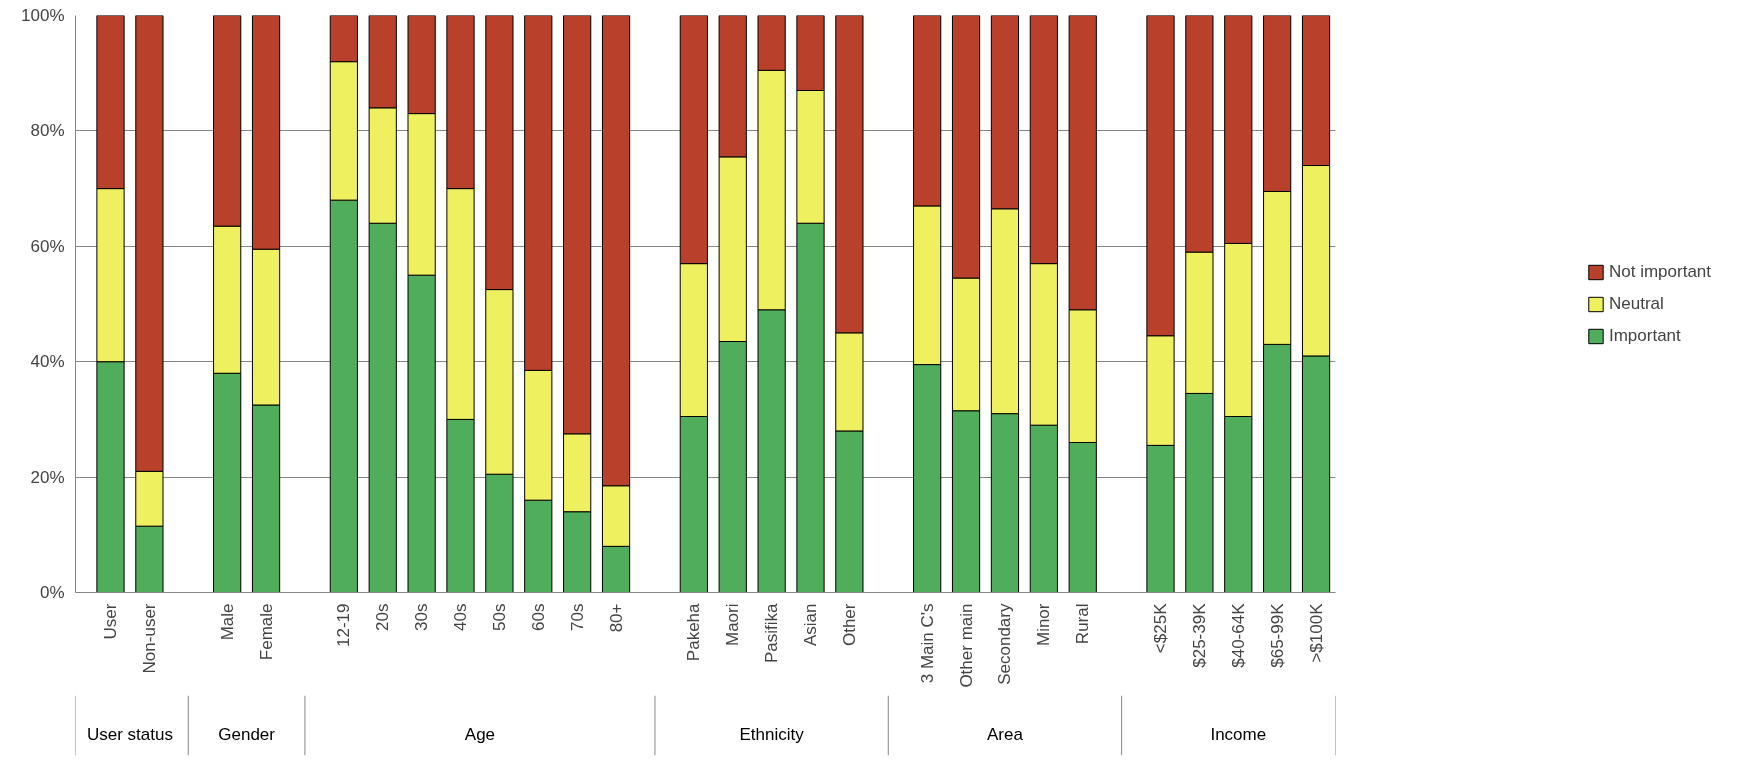  Describe the element at coordinates (772, 734) in the screenshot. I see `text: Ethnicity` at that location.